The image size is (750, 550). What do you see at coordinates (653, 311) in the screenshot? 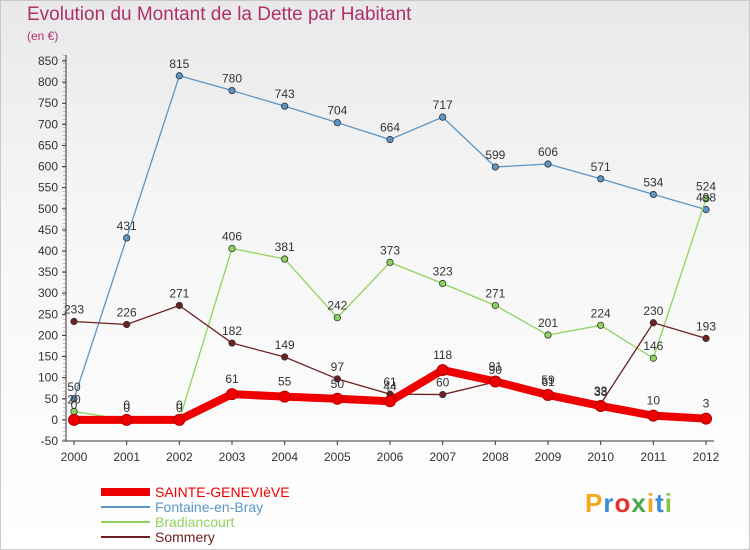
I see `data-label-3: 230` at bounding box center [653, 311].